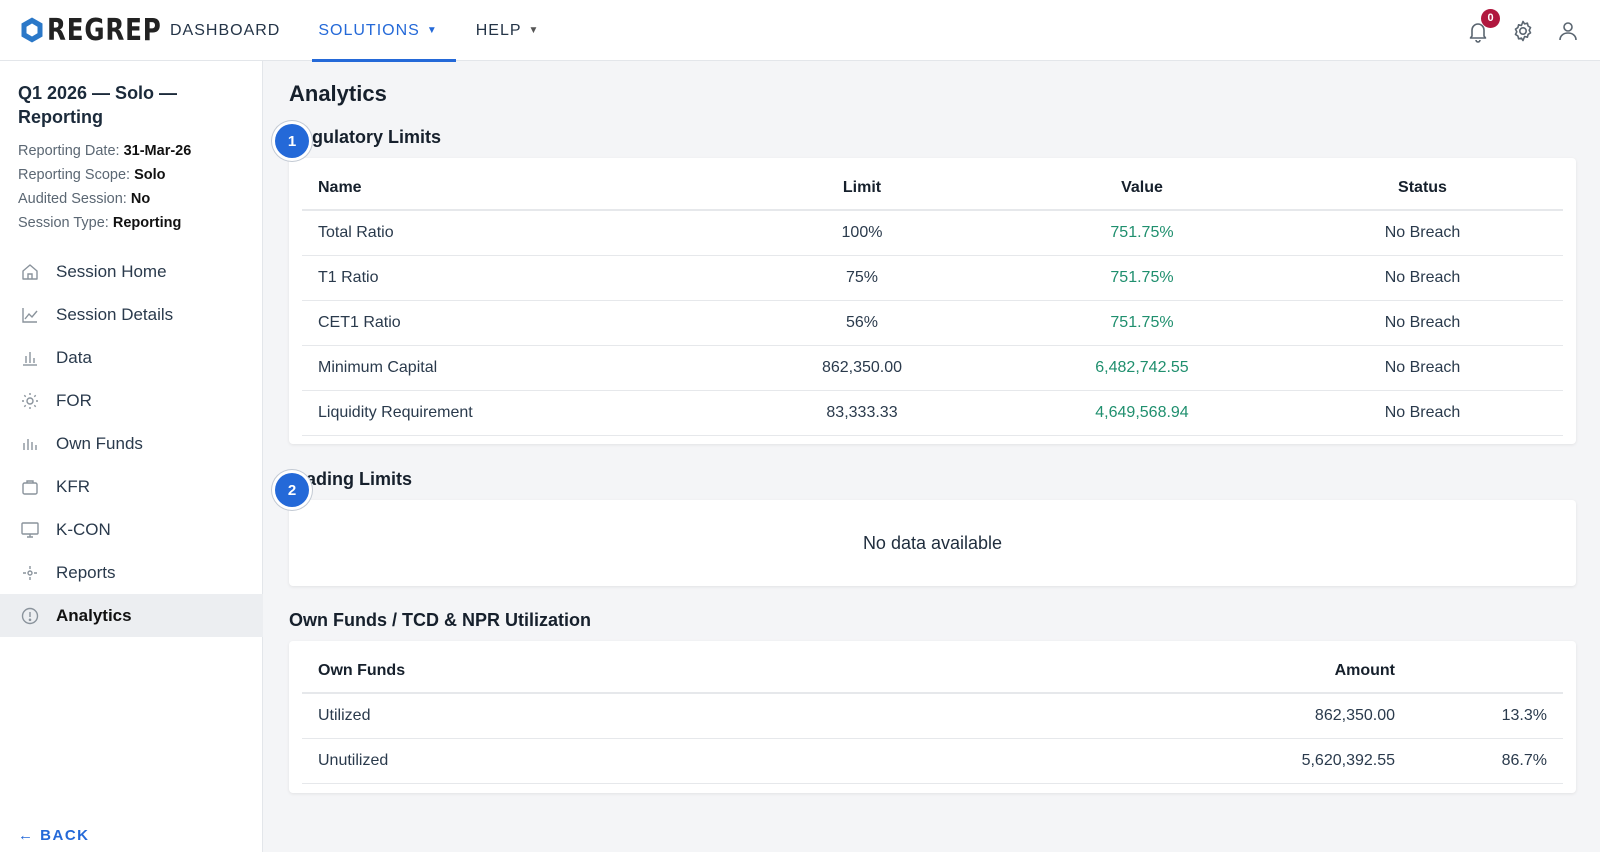 The width and height of the screenshot is (1600, 852). Describe the element at coordinates (1142, 368) in the screenshot. I see `cell-value: 6,482,742.55` at that location.